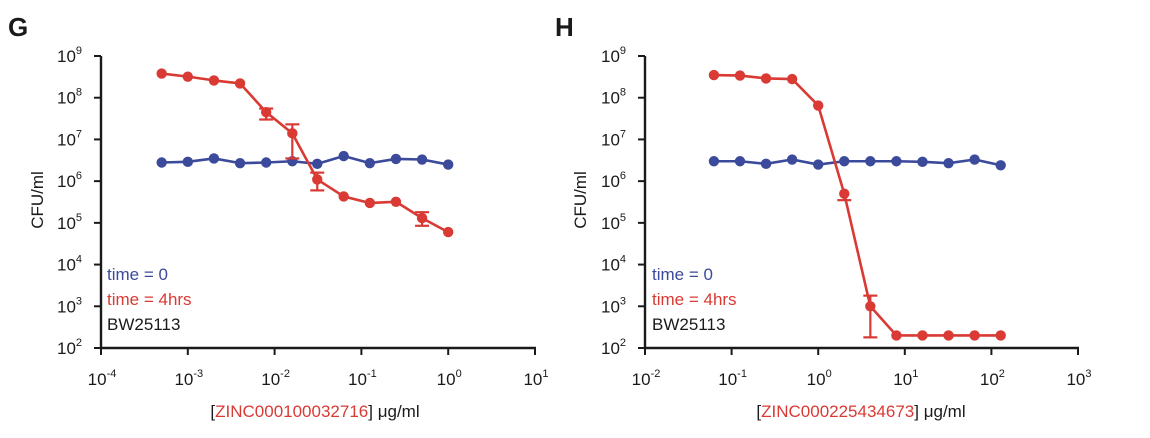 The image size is (1150, 438). What do you see at coordinates (449, 378) in the screenshot?
I see `x-tick-label-g: 10⁰` at bounding box center [449, 378].